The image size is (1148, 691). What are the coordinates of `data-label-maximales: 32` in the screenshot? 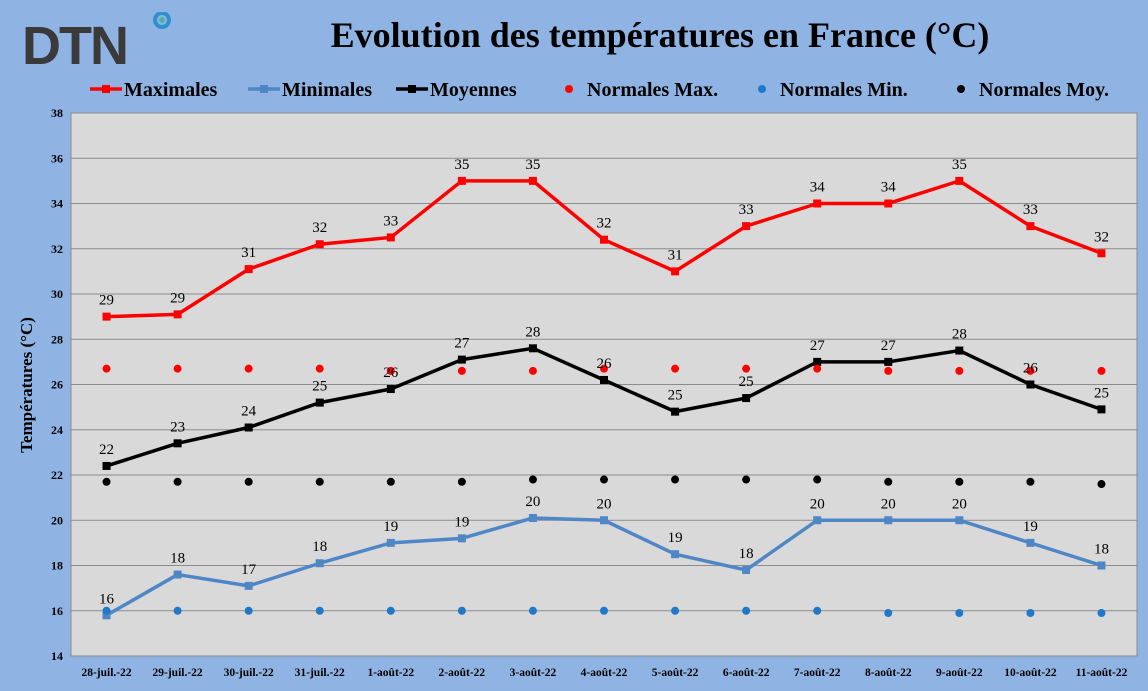 It's located at (604, 224).